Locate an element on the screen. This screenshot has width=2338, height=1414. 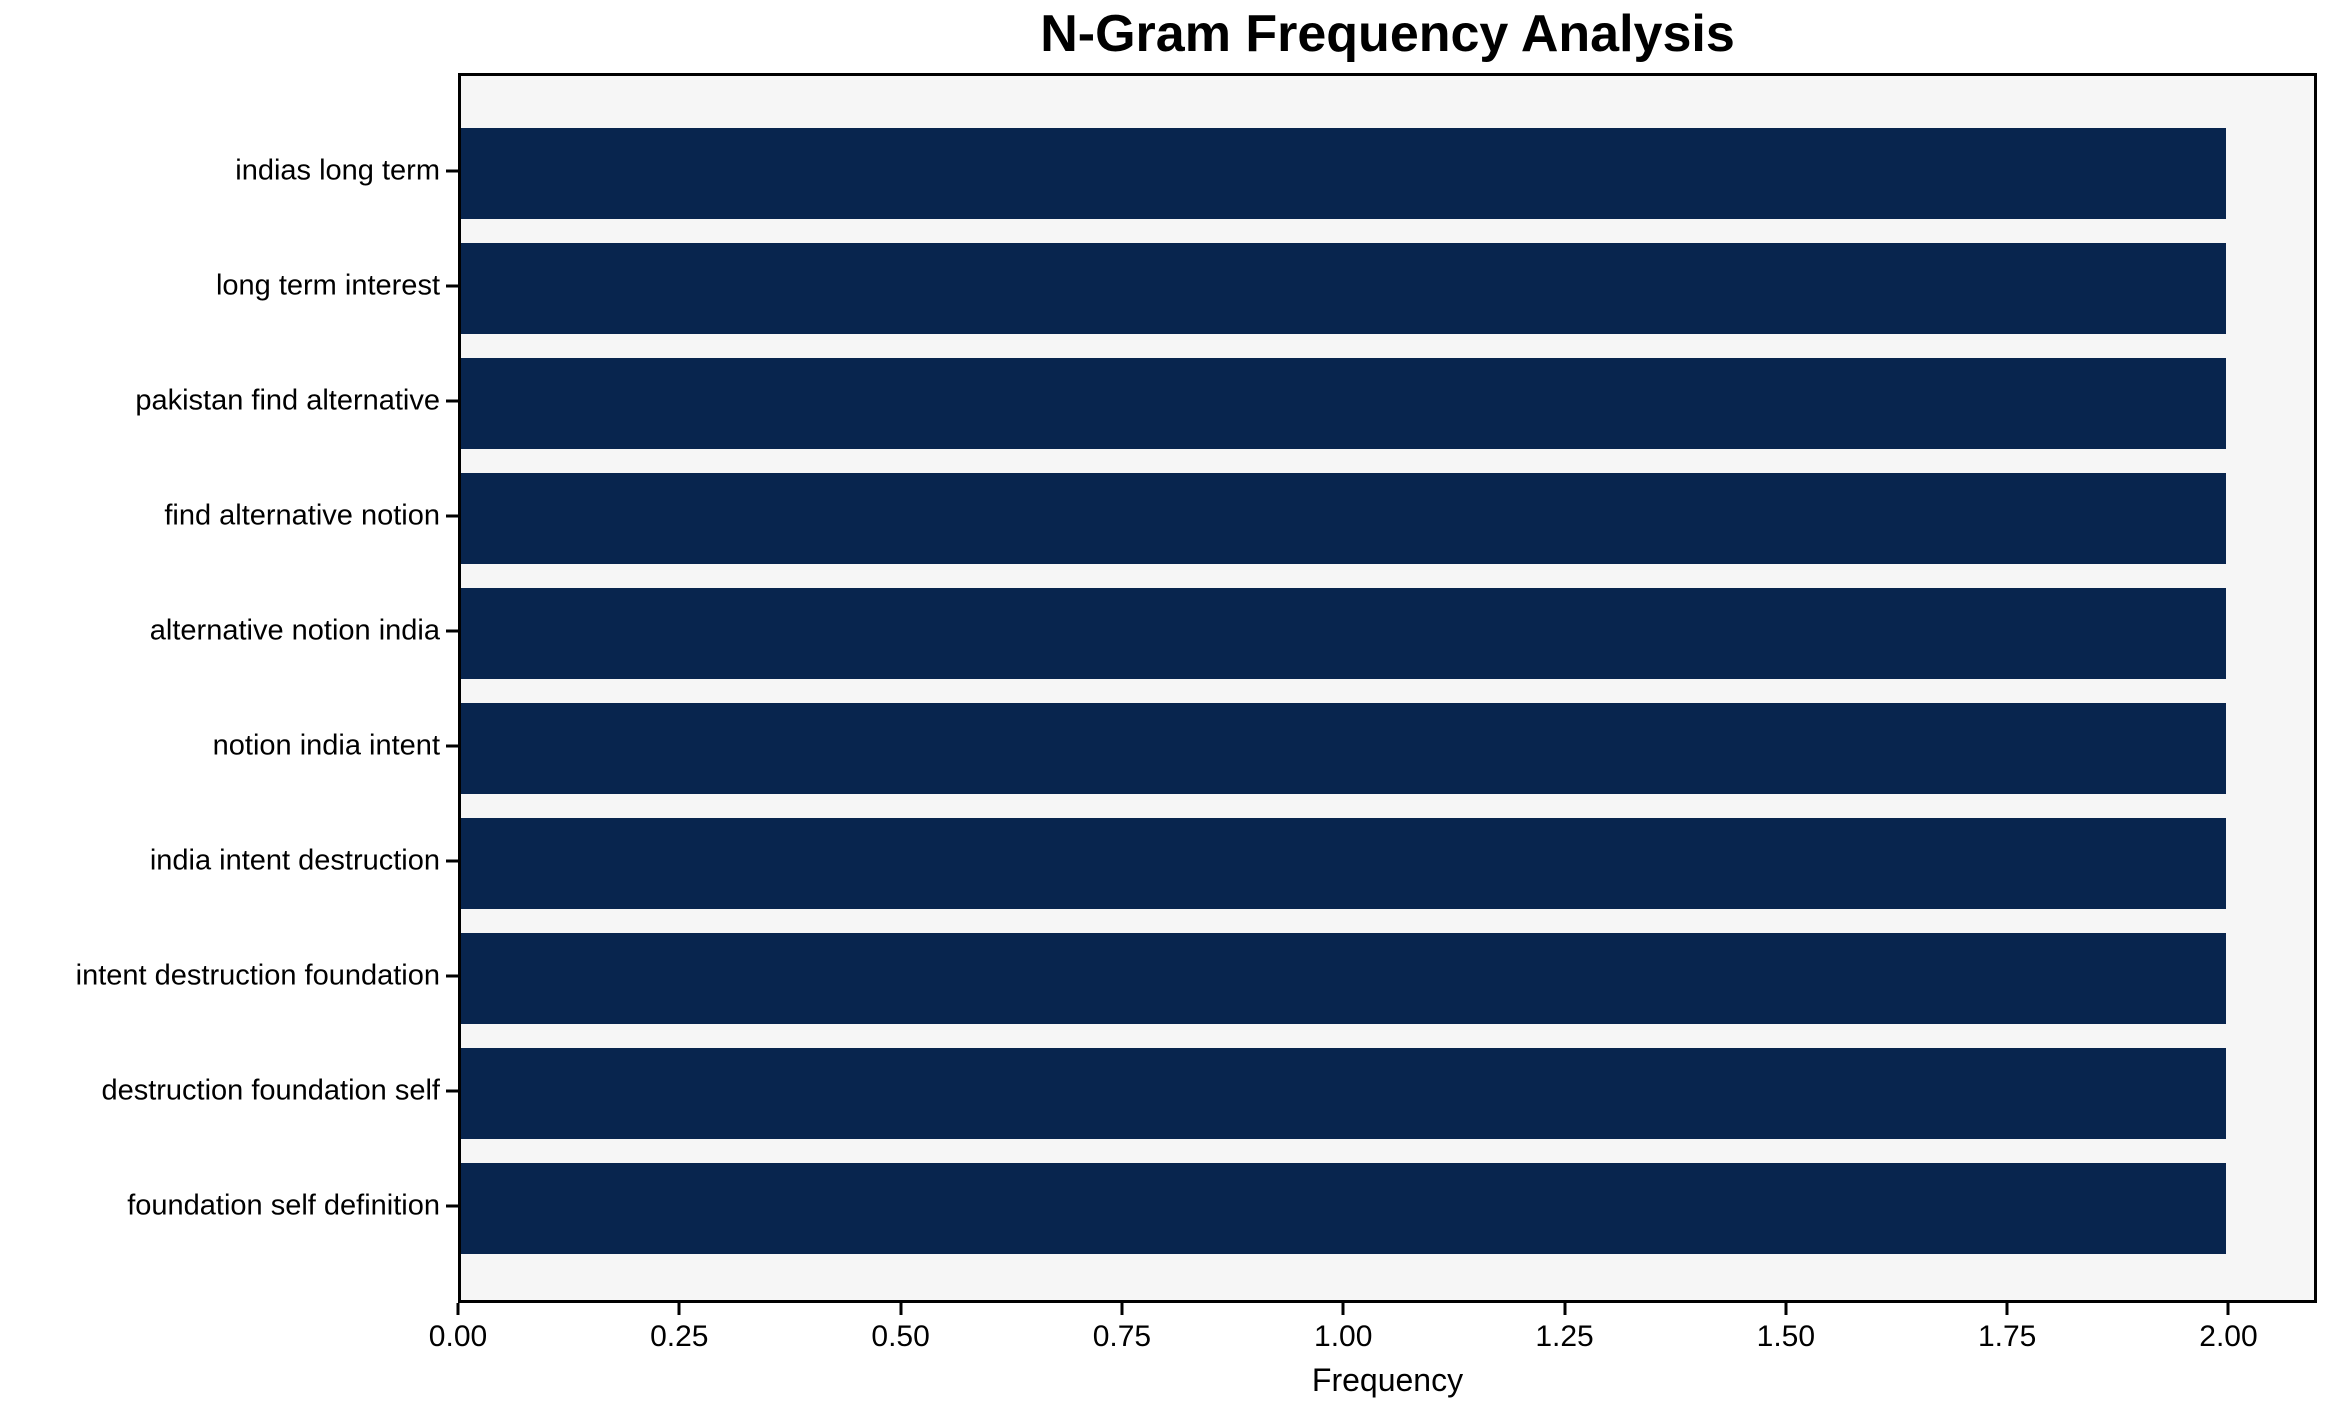
chart-title: N-Gram Frequency Analysis is located at coordinates (1387, 34).